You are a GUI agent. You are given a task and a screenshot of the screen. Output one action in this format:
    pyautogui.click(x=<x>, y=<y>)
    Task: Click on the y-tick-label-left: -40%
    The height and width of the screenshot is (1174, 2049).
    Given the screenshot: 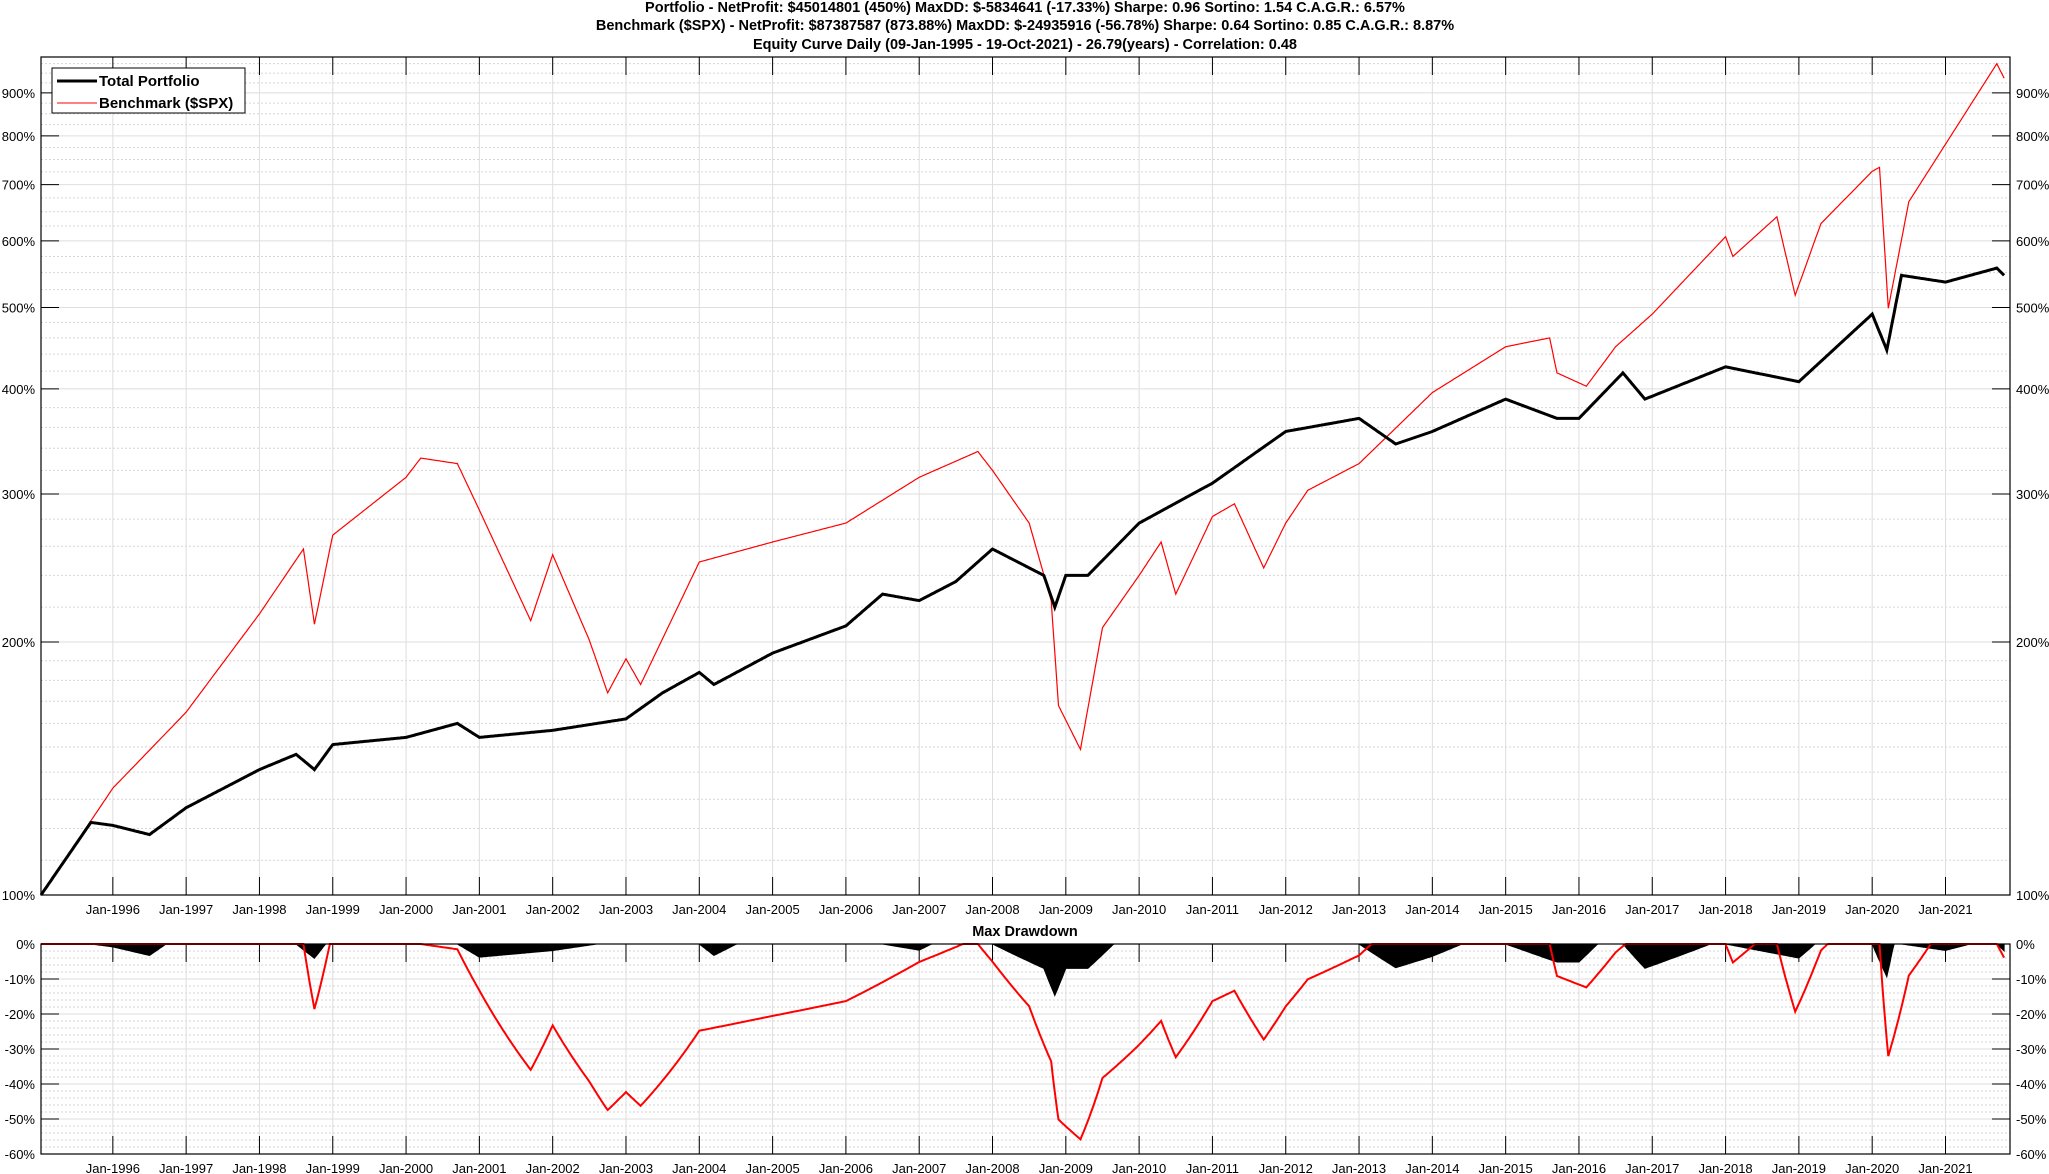 What is the action you would take?
    pyautogui.click(x=20, y=1084)
    